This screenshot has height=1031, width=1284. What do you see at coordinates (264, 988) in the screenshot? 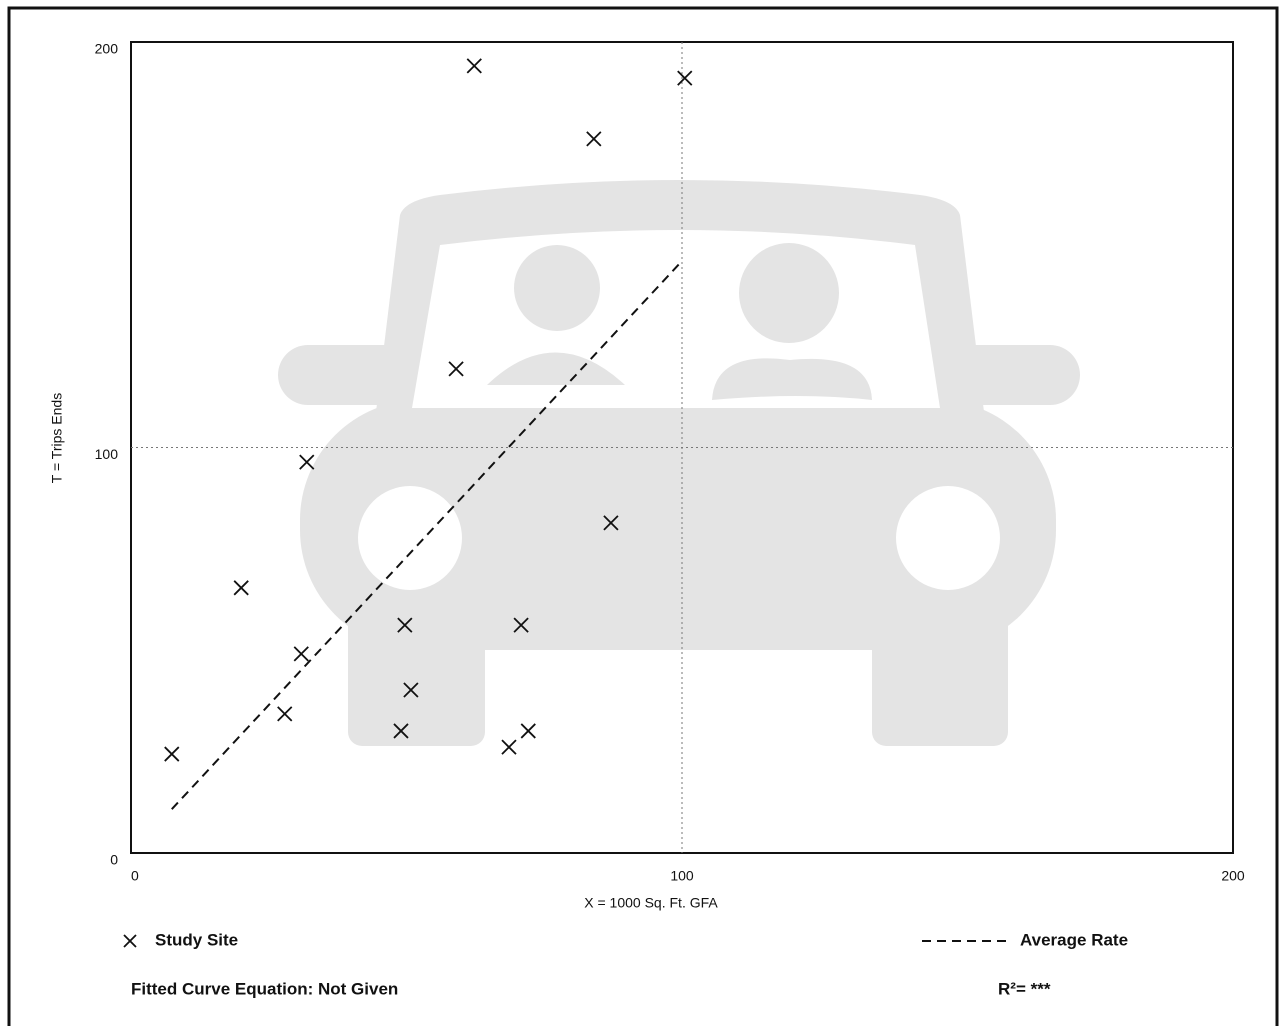
I see `fitted-curve-note: Fitted Curve Equation: Not Given` at bounding box center [264, 988].